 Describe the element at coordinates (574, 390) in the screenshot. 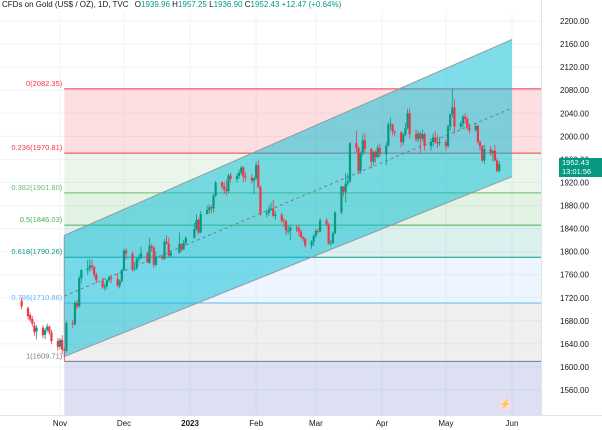

I see `price-tick-label: 1560.00` at that location.